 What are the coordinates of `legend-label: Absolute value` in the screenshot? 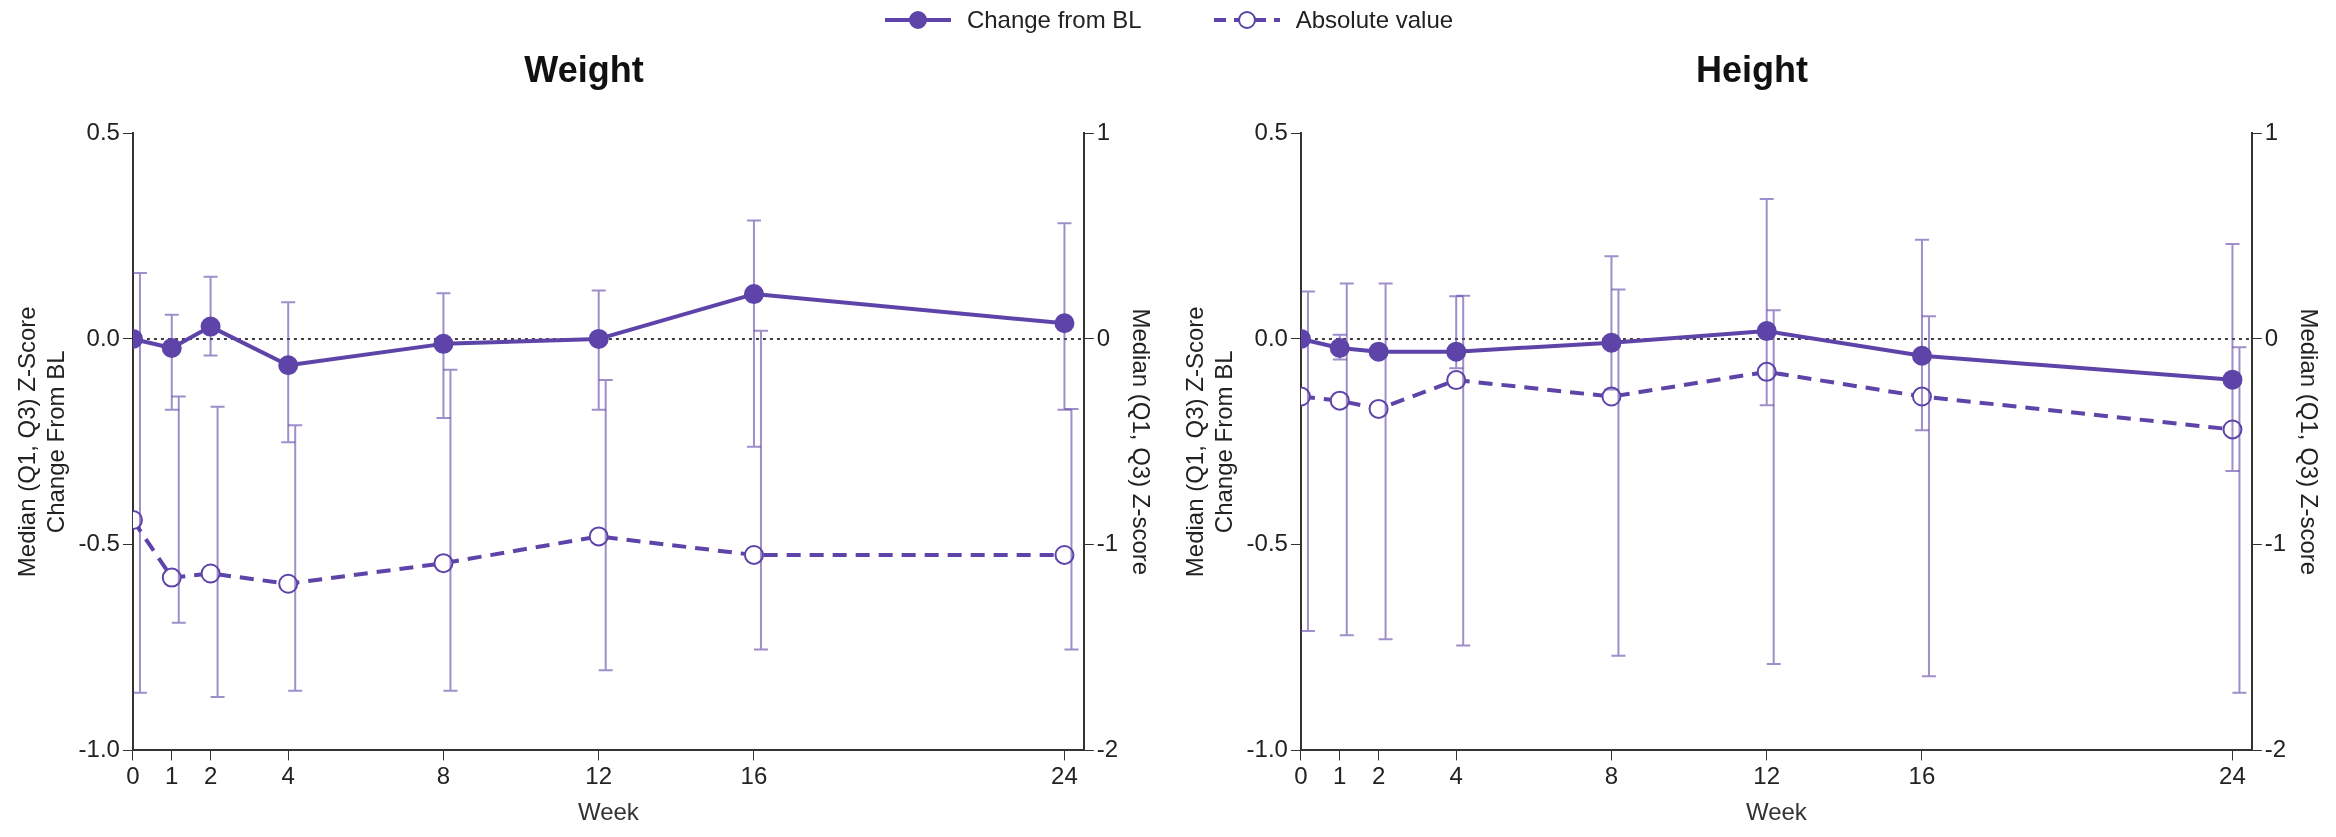 It's located at (1374, 20).